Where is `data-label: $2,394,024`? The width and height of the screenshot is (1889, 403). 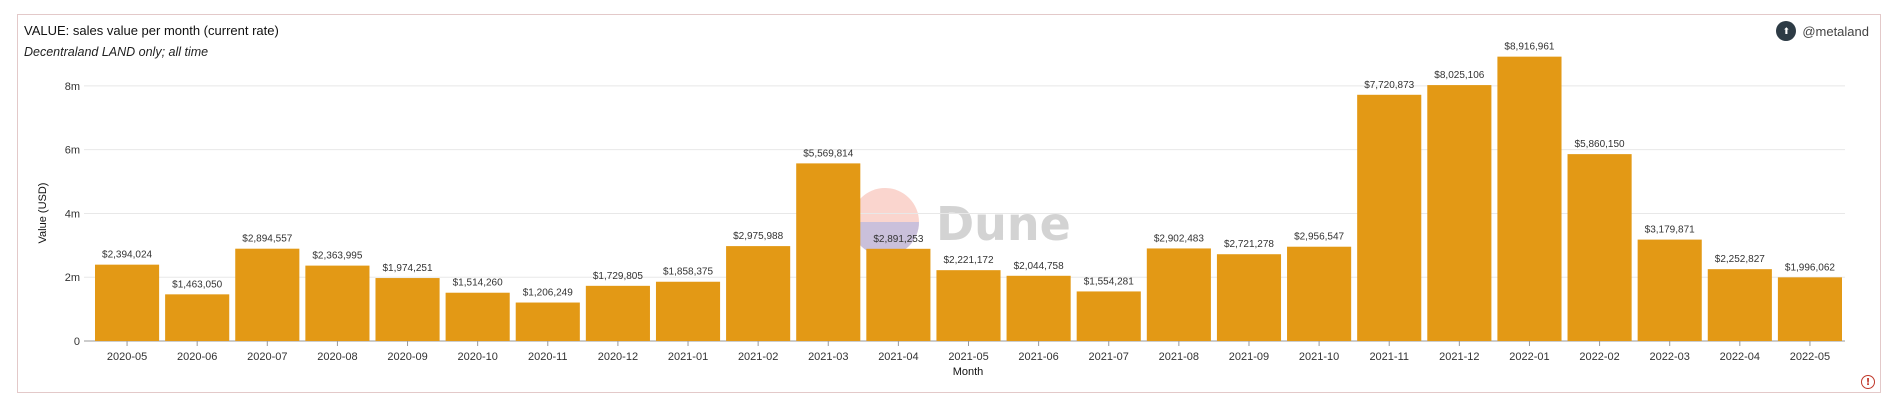 data-label: $2,394,024 is located at coordinates (127, 255).